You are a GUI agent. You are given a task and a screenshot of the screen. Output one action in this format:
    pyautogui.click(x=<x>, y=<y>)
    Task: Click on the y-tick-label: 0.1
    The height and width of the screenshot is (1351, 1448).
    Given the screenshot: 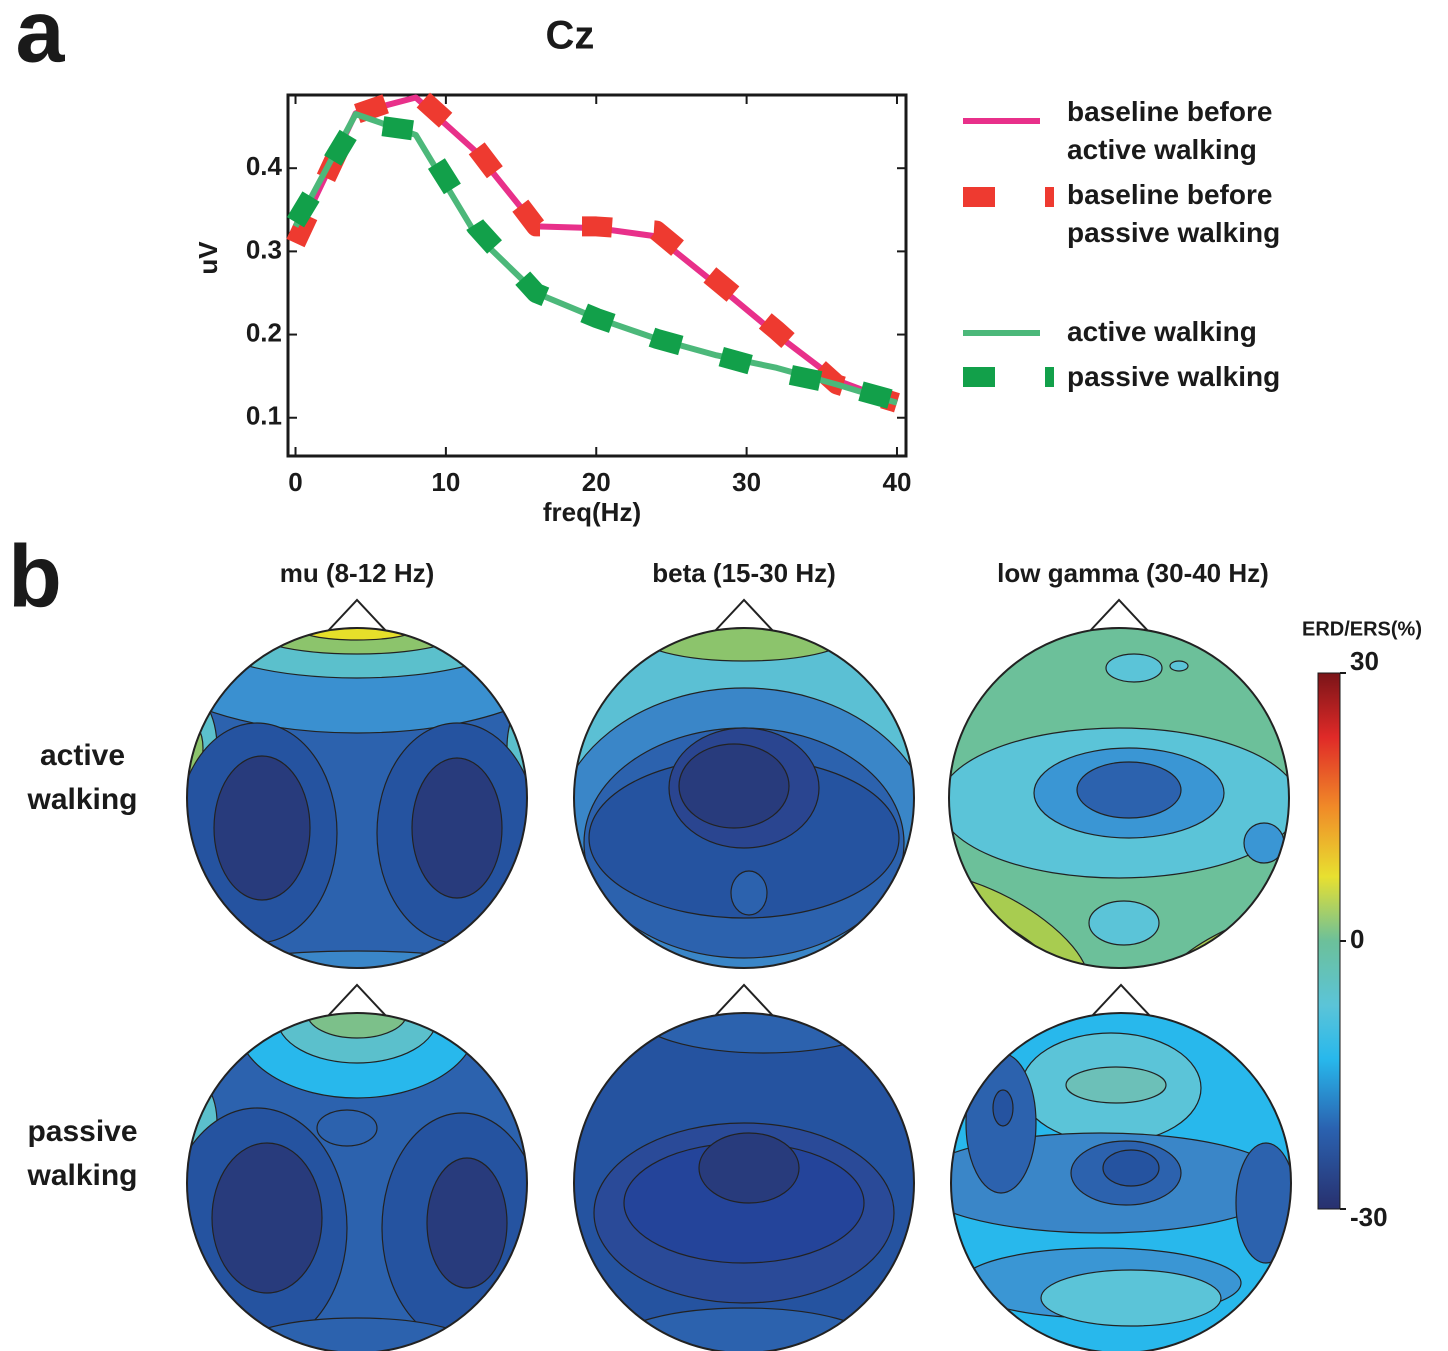 What is the action you would take?
    pyautogui.click(x=264, y=416)
    